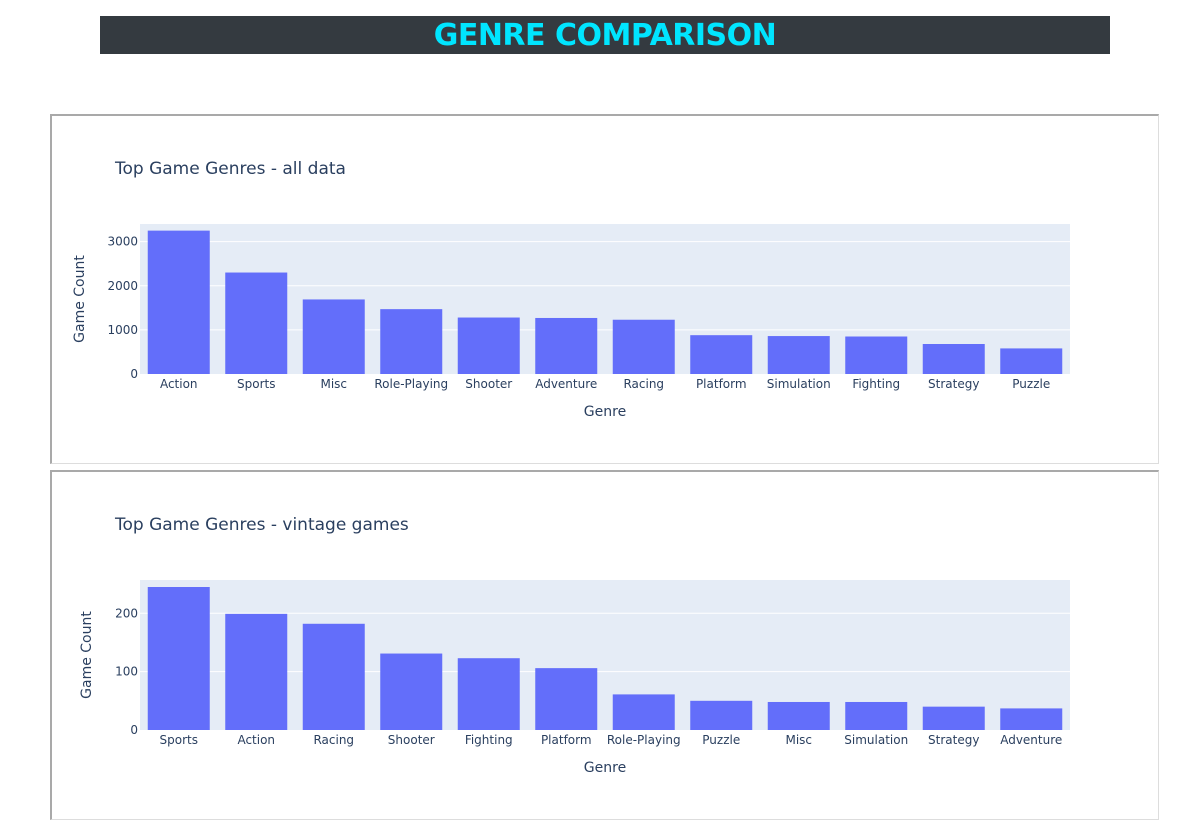 Image resolution: width=1198 pixels, height=824 pixels. I want to click on chart-title: Top Game Genres - vintage games, so click(261, 525).